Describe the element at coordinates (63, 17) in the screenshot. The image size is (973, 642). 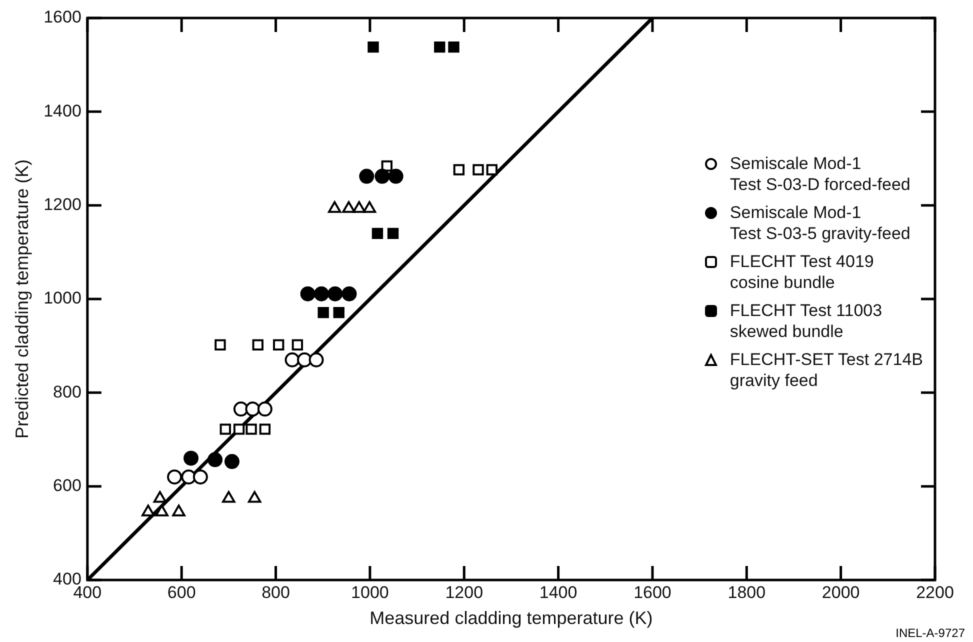
I see `y-tick-label: 1600` at that location.